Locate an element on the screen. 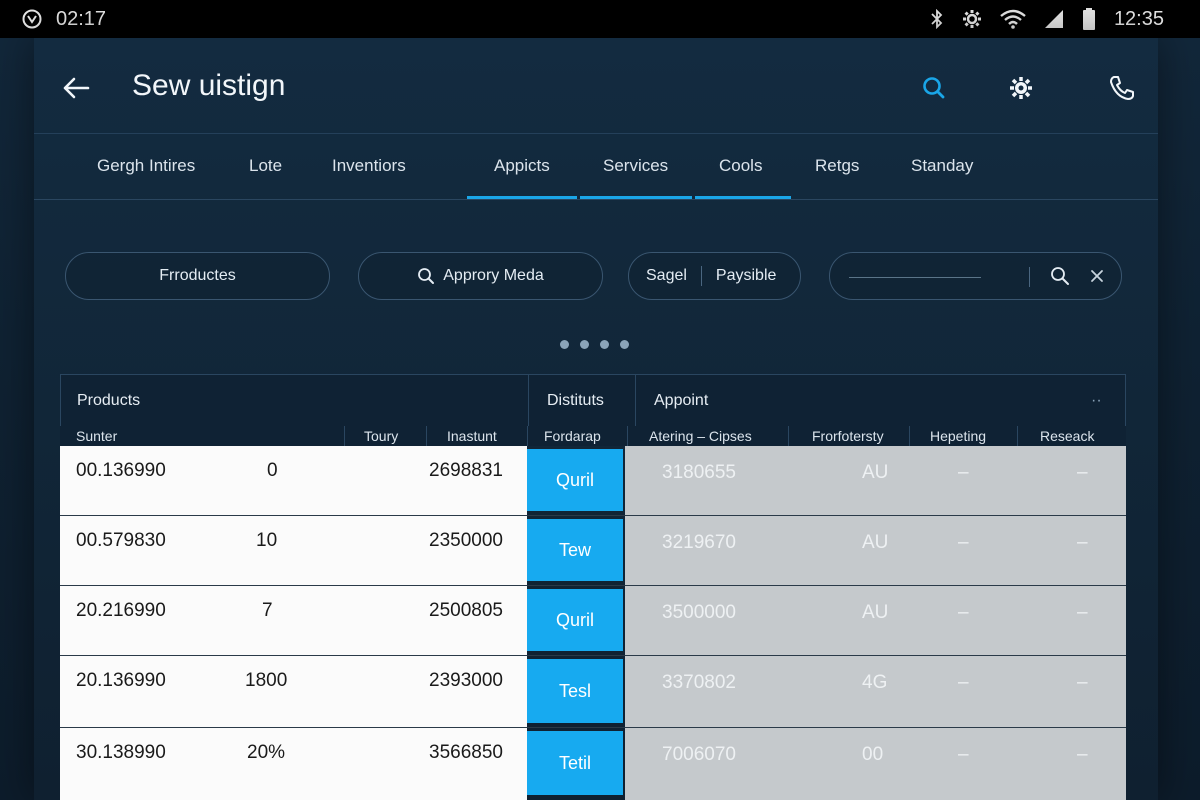  products-filter-chip: Frroductes is located at coordinates (197, 276).